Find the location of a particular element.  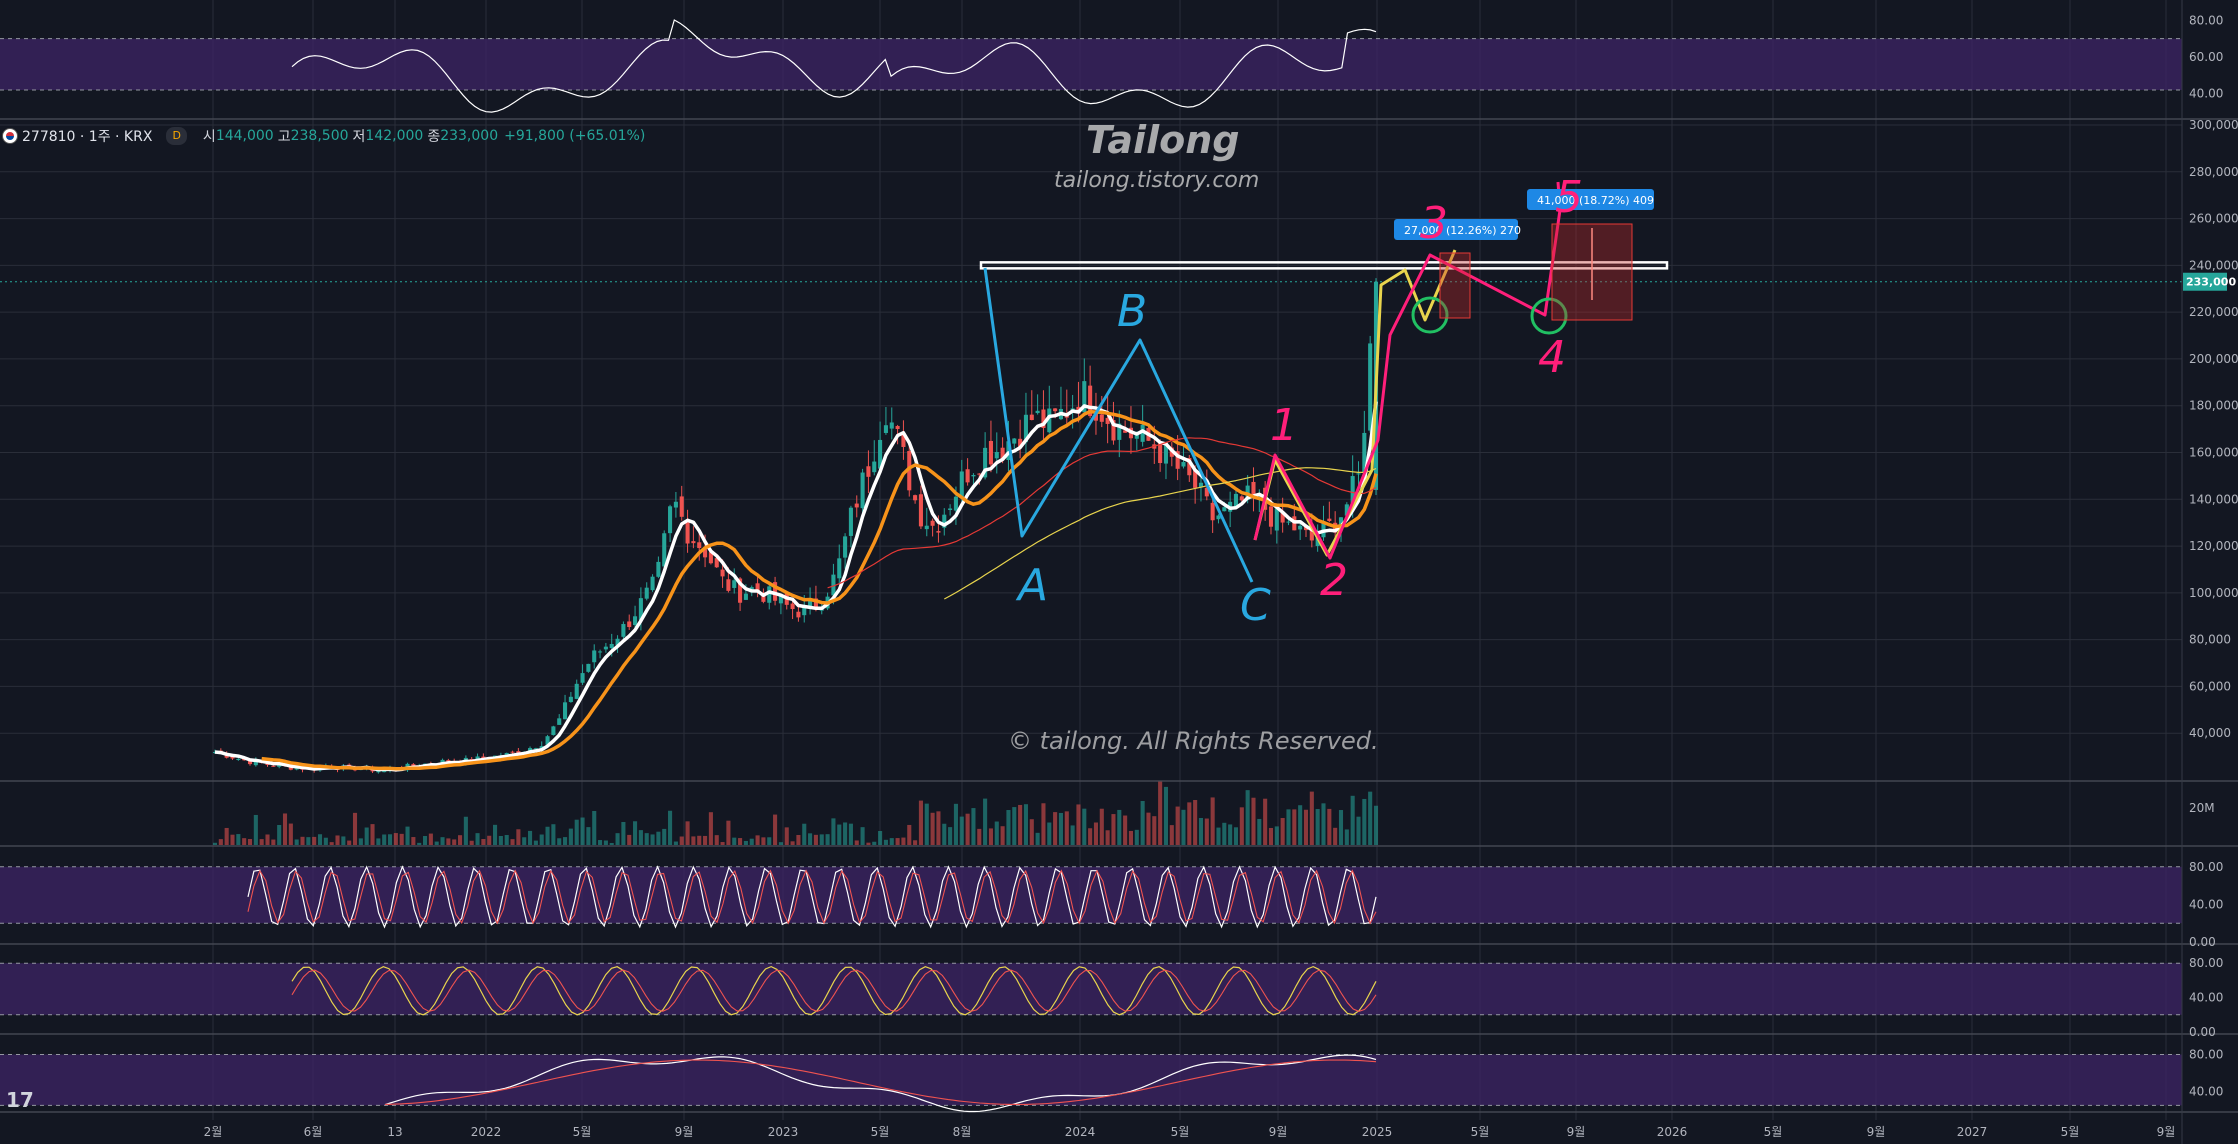

interval-badge: D is located at coordinates (176, 136).